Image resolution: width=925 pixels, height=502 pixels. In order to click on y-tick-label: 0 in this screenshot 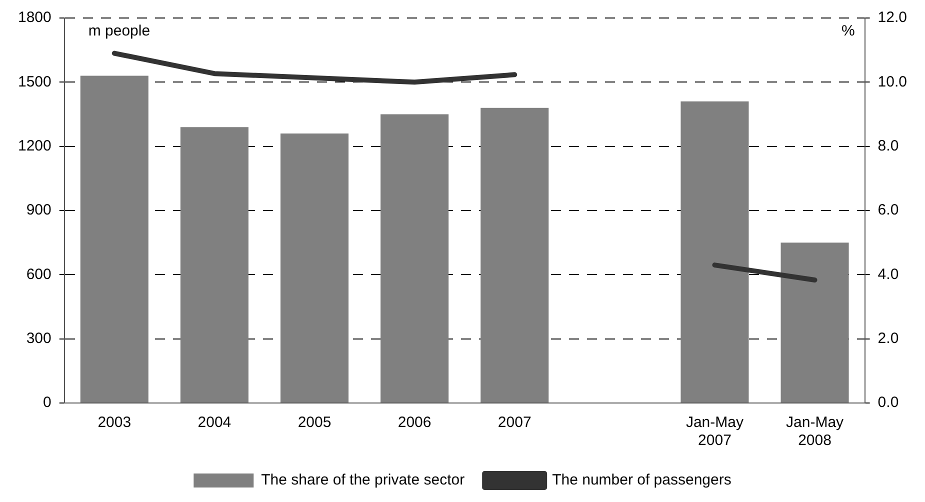, I will do `click(47, 403)`.